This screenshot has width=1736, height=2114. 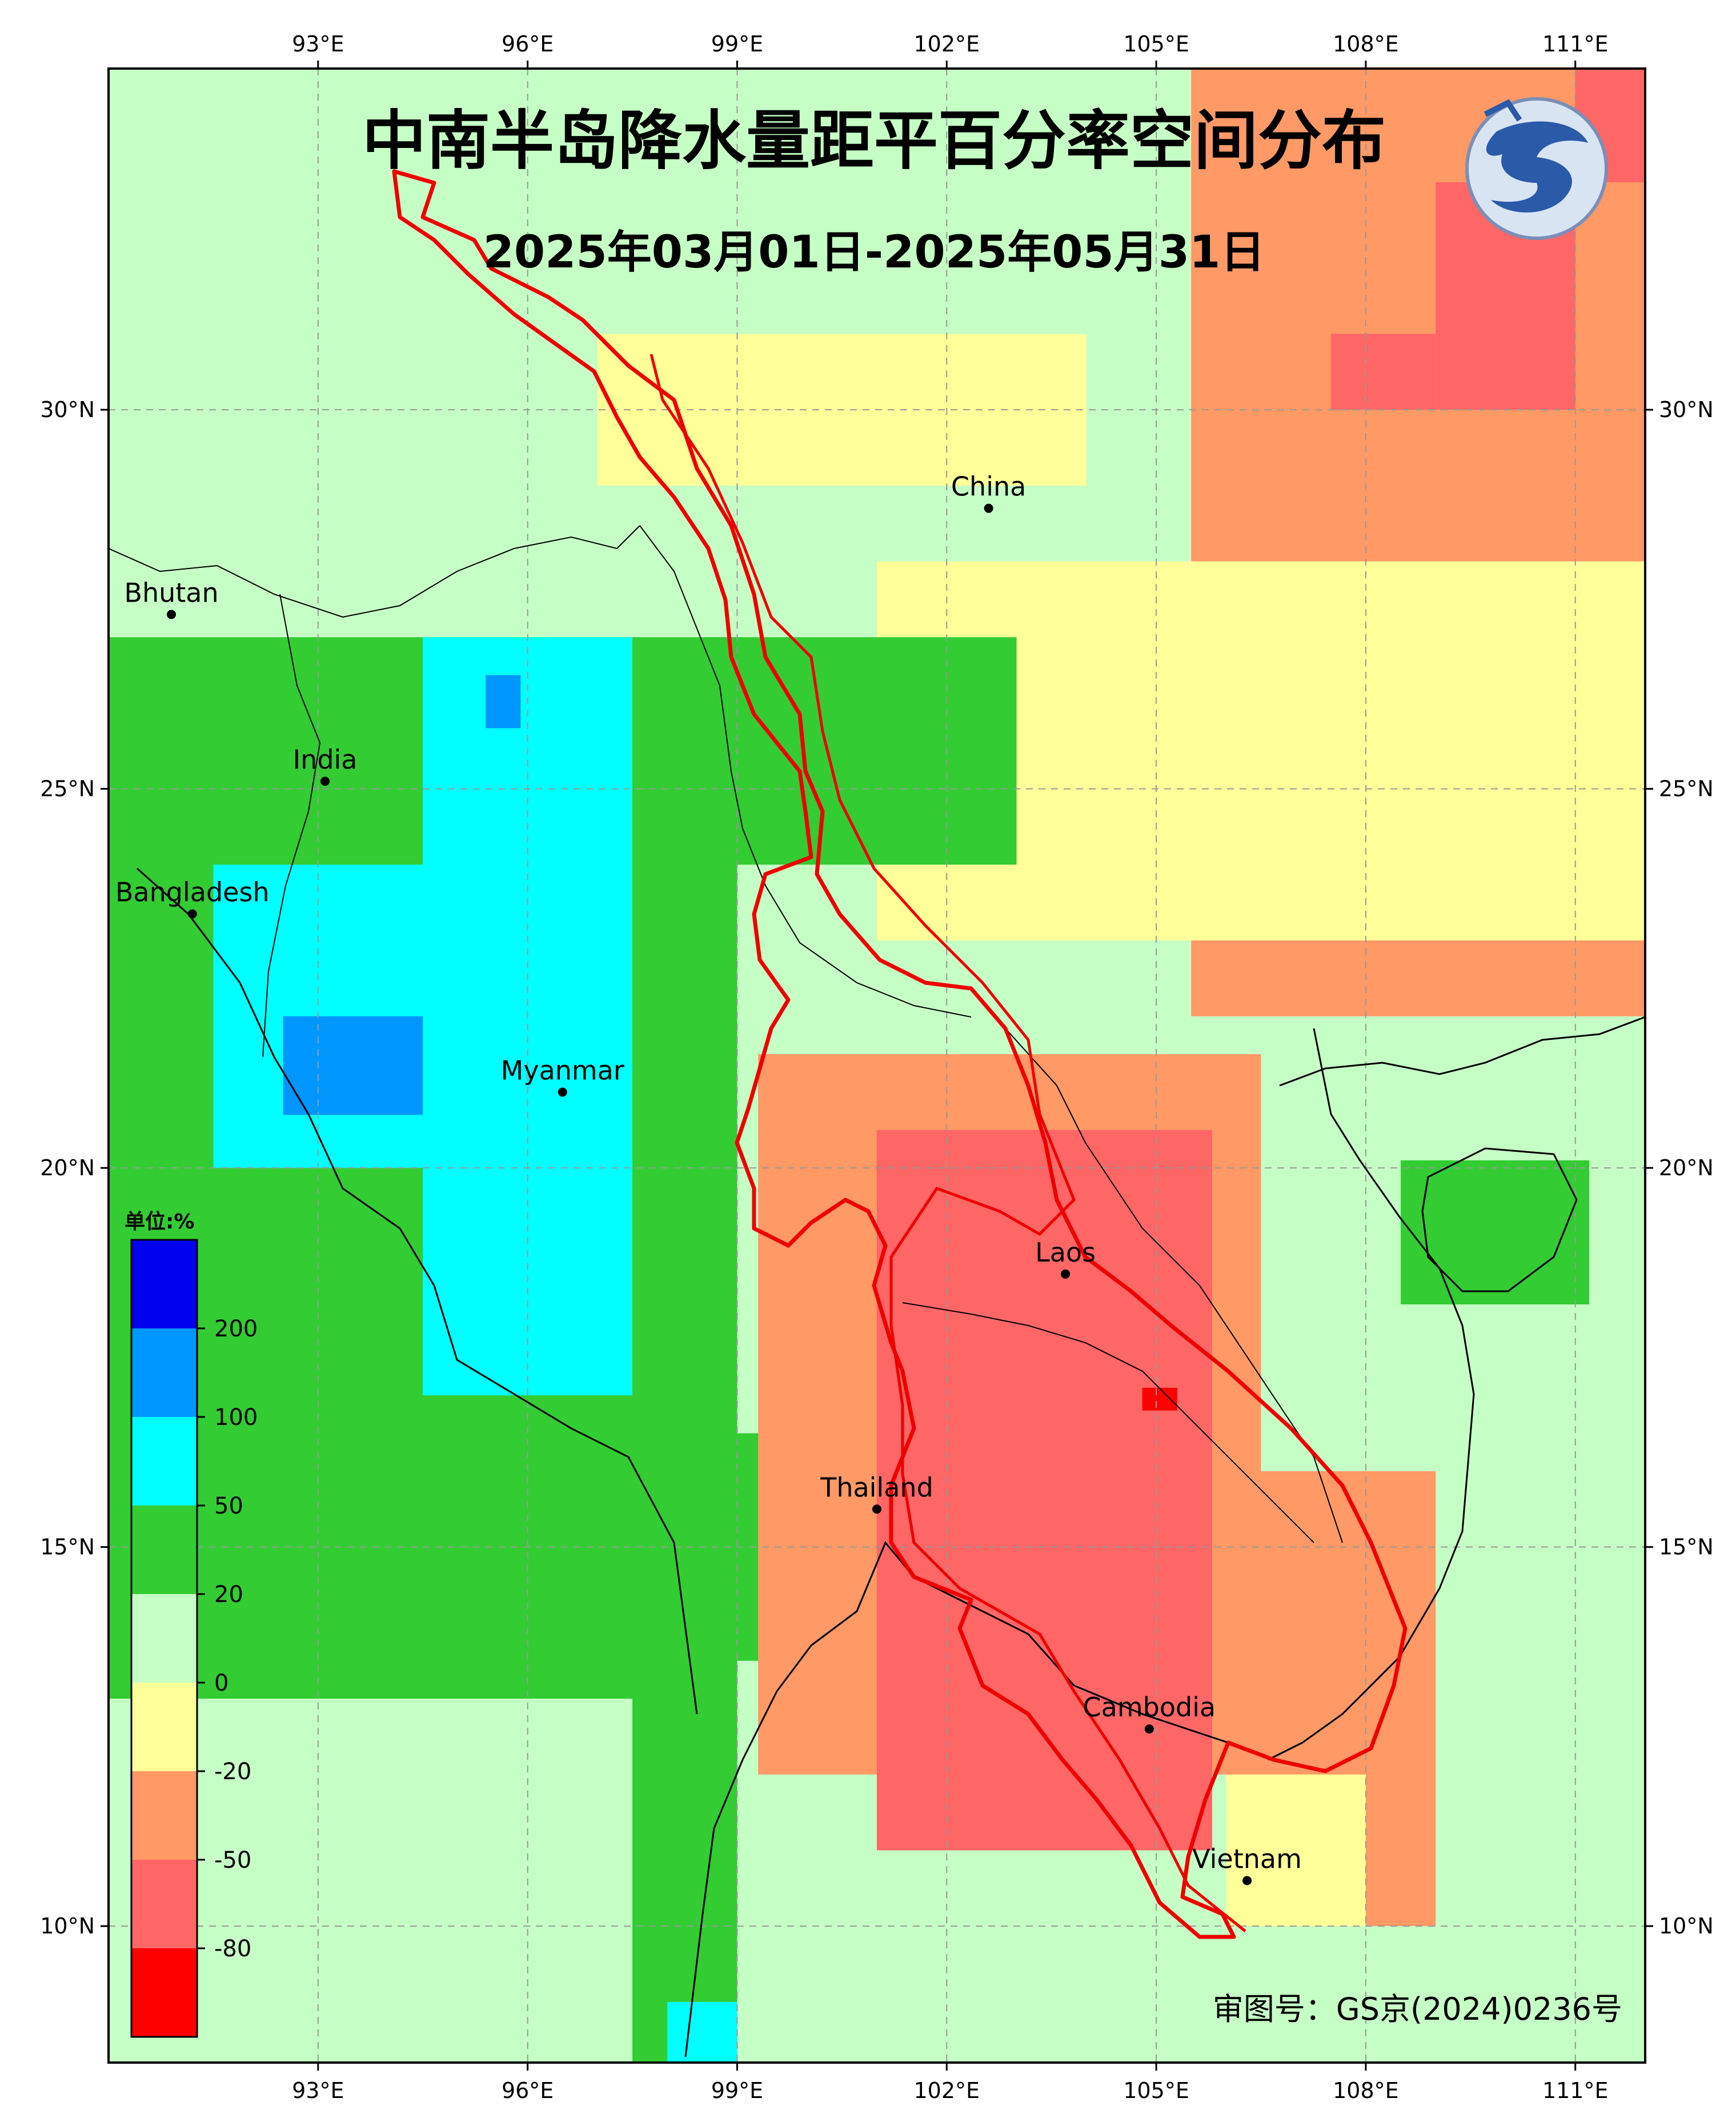 I want to click on legend-label: 0, so click(x=221, y=1683).